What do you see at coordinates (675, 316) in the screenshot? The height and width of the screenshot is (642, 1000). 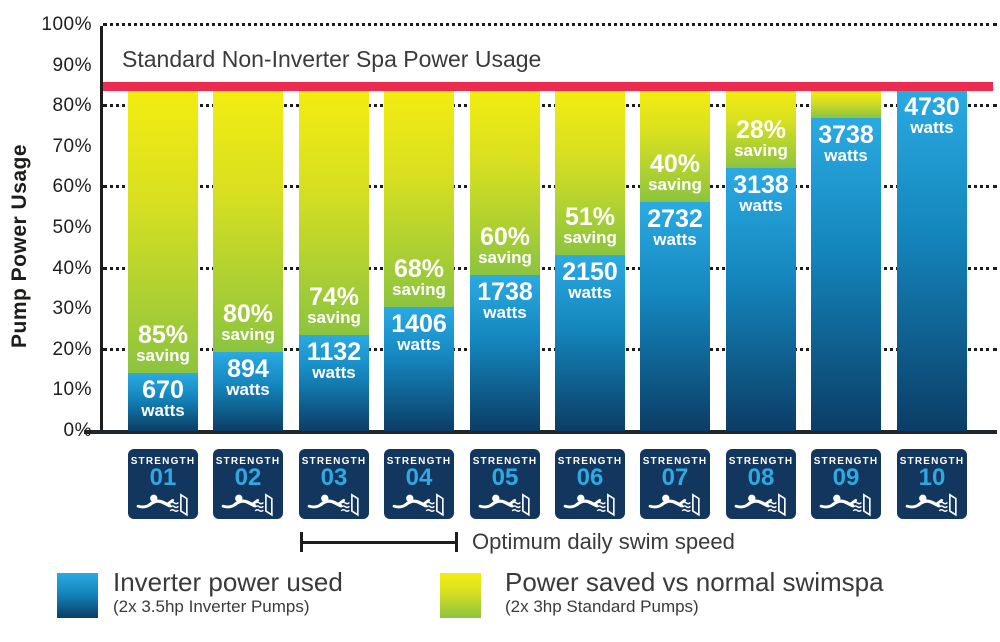 I see `inverter-segment-07: 2732 watts` at bounding box center [675, 316].